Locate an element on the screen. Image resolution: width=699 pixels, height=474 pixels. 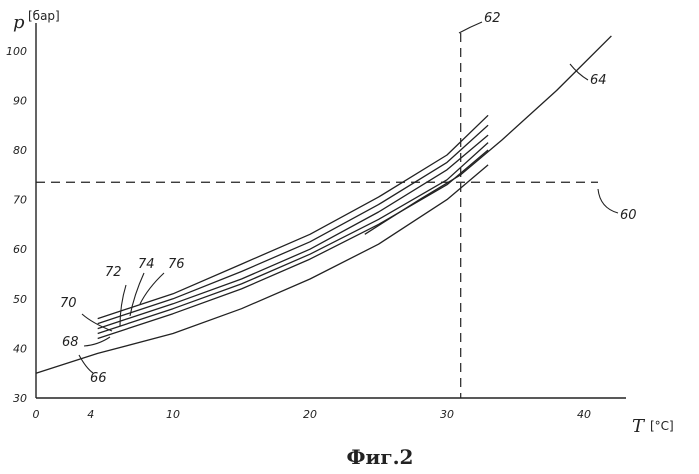
x-tick-label: 30 is located at coordinates (447, 414).